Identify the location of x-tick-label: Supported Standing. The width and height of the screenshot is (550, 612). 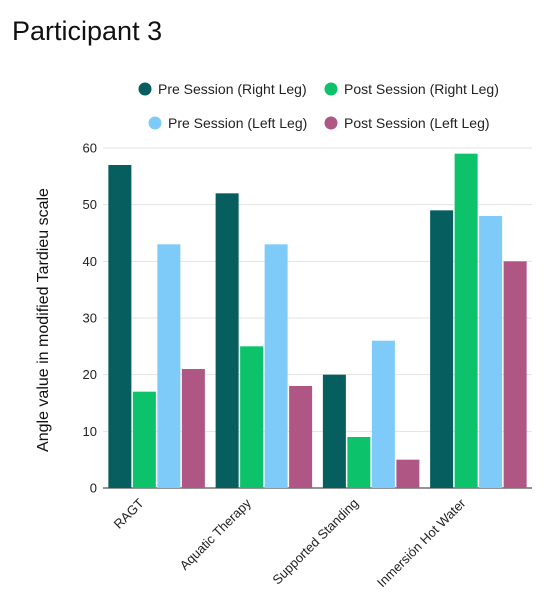
(315, 542).